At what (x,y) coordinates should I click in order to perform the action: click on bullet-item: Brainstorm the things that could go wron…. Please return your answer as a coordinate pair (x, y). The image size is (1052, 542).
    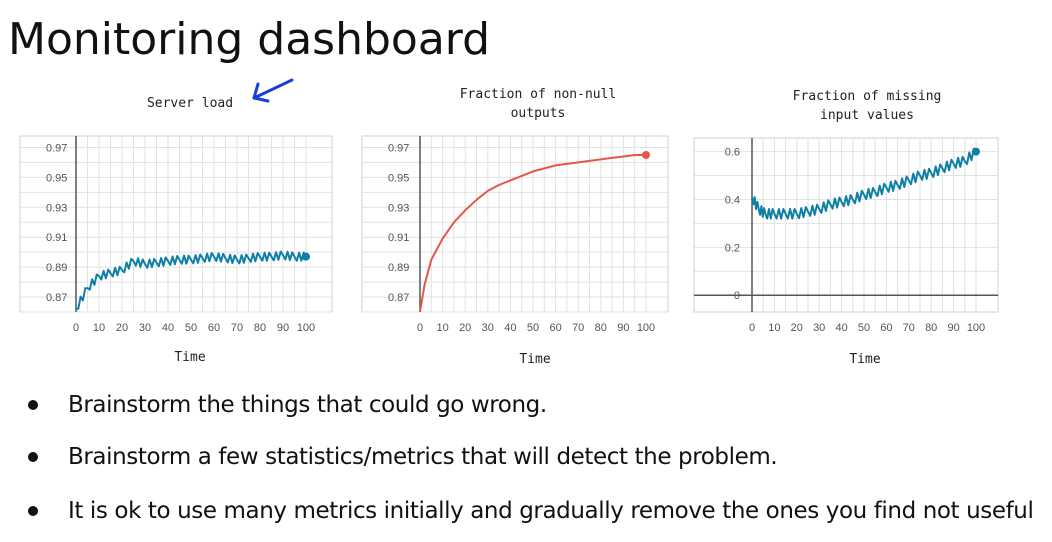
    Looking at the image, I should click on (284, 405).